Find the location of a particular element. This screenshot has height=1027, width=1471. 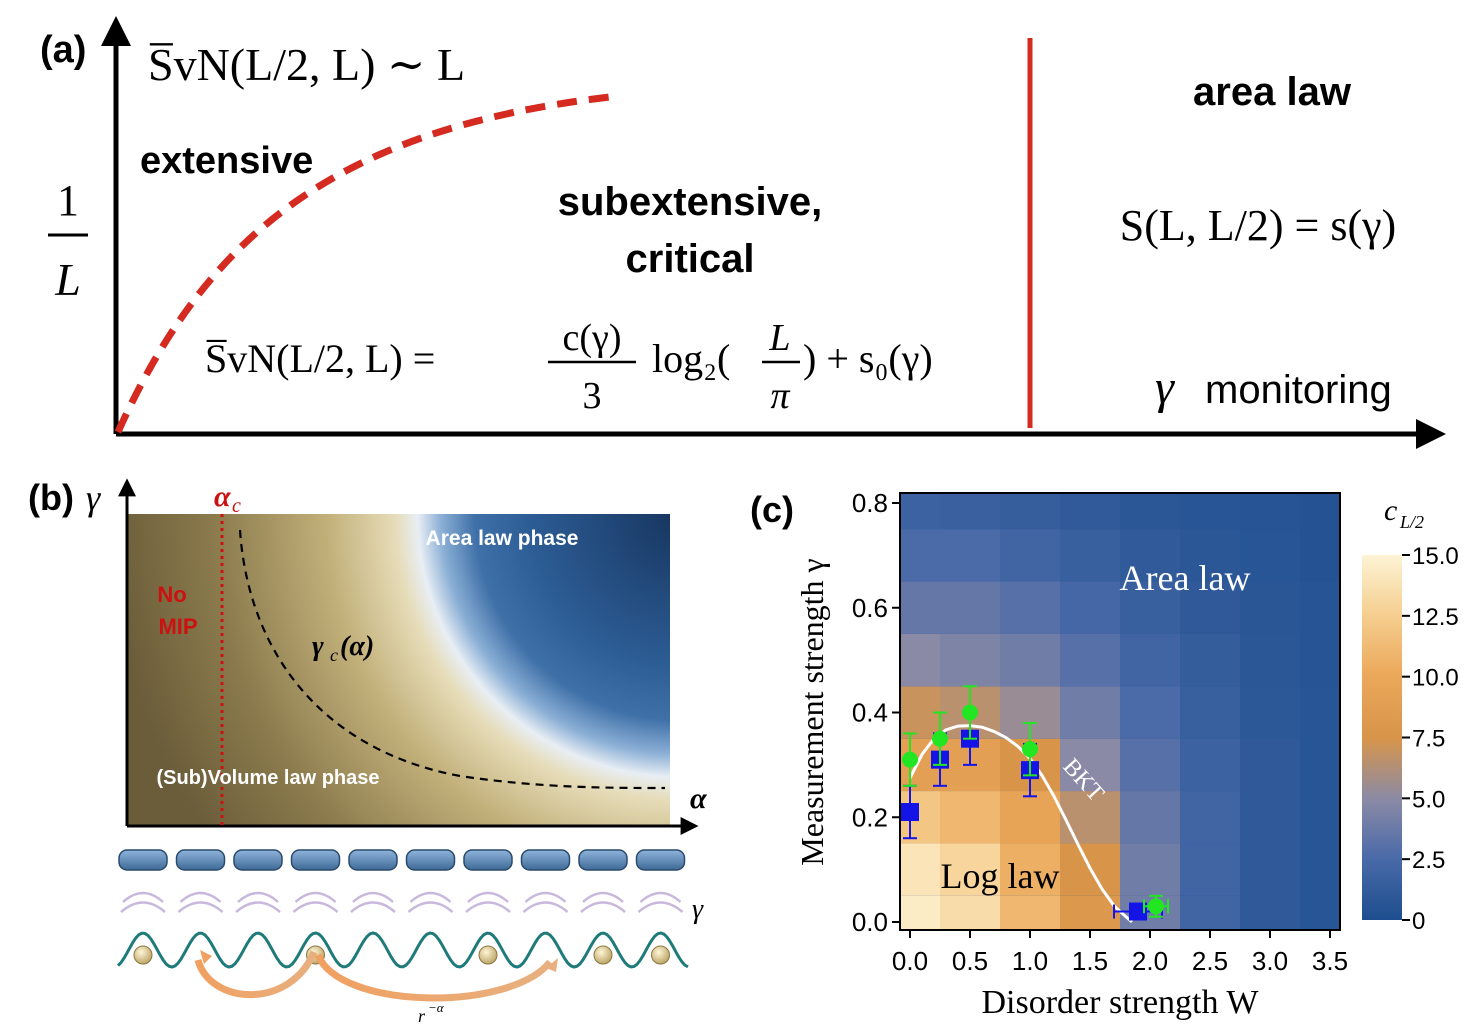

log-formula-denominator: 3 is located at coordinates (592, 396).